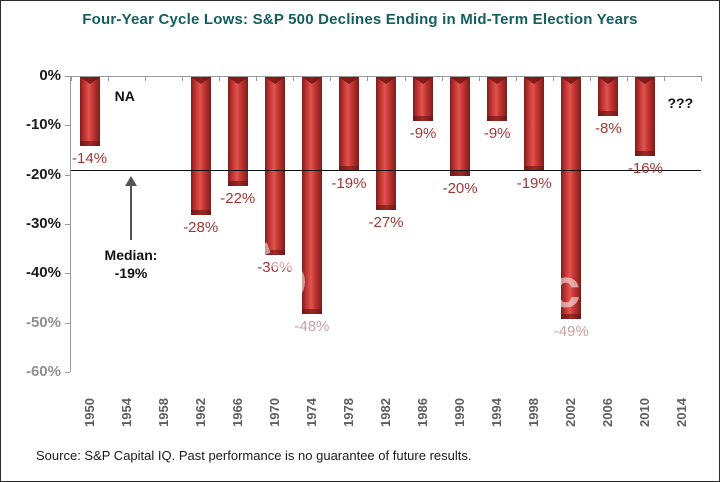  I want to click on x-axis-label-2010: 2010, so click(645, 412).